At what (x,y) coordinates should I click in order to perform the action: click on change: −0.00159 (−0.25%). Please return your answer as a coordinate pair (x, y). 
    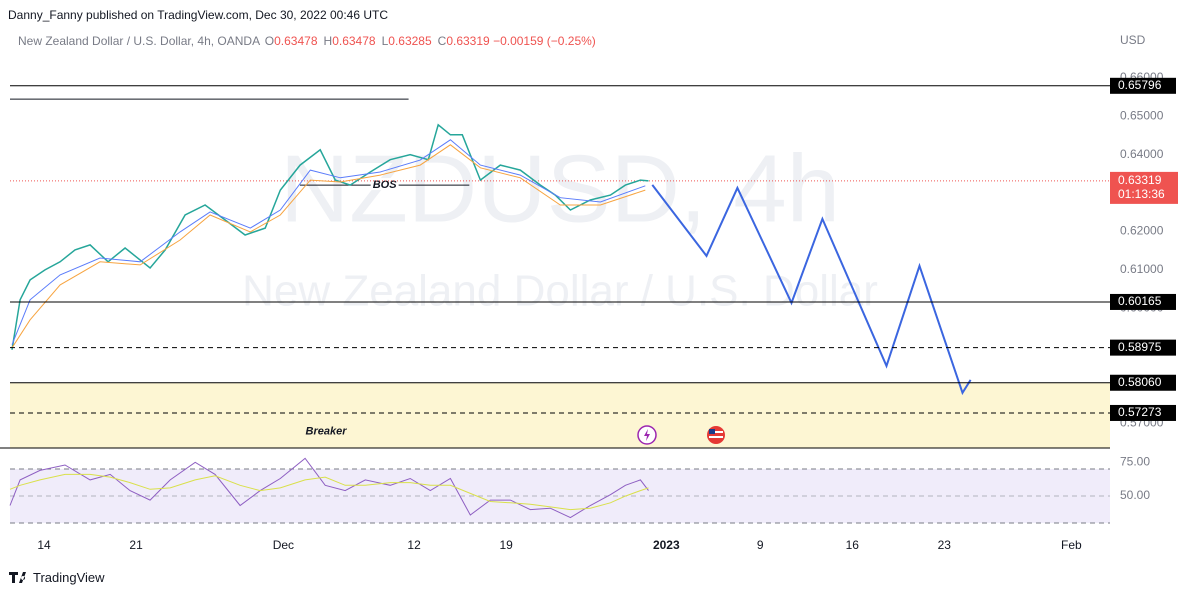
    Looking at the image, I should click on (544, 41).